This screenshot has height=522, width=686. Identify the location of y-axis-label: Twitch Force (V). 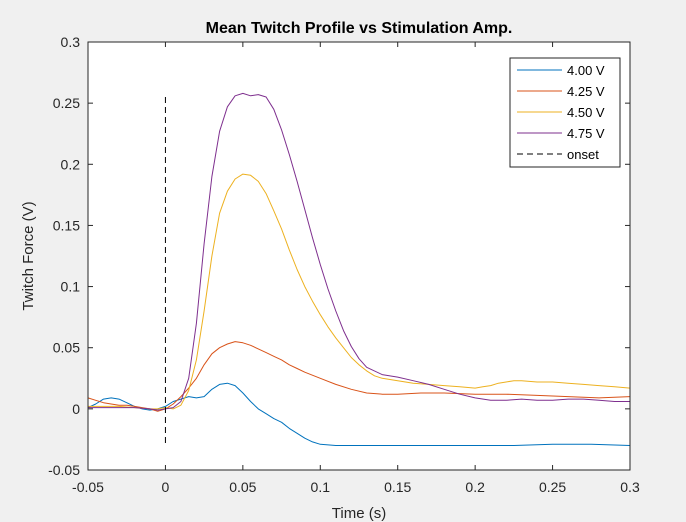
(28, 255).